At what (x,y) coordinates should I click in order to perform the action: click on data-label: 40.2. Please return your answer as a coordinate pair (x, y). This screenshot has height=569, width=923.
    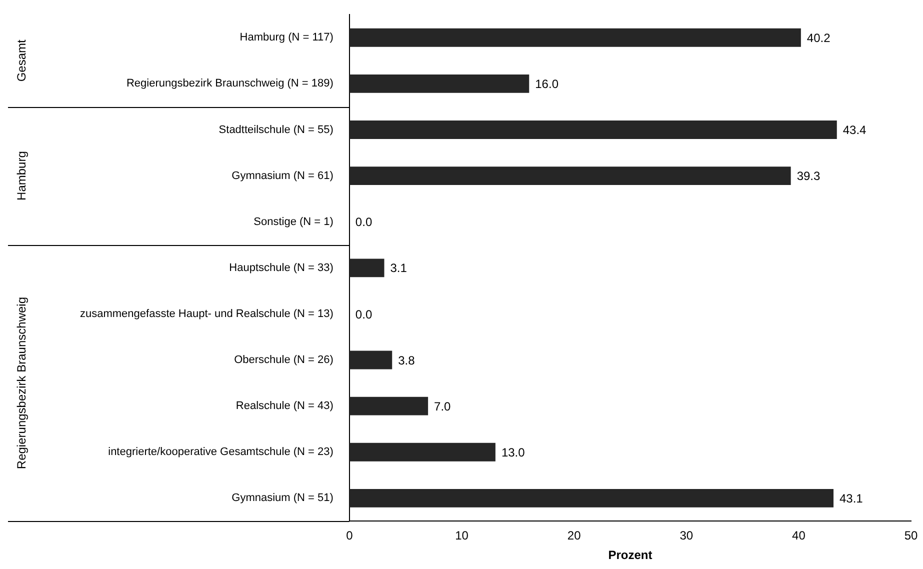
    Looking at the image, I should click on (818, 37).